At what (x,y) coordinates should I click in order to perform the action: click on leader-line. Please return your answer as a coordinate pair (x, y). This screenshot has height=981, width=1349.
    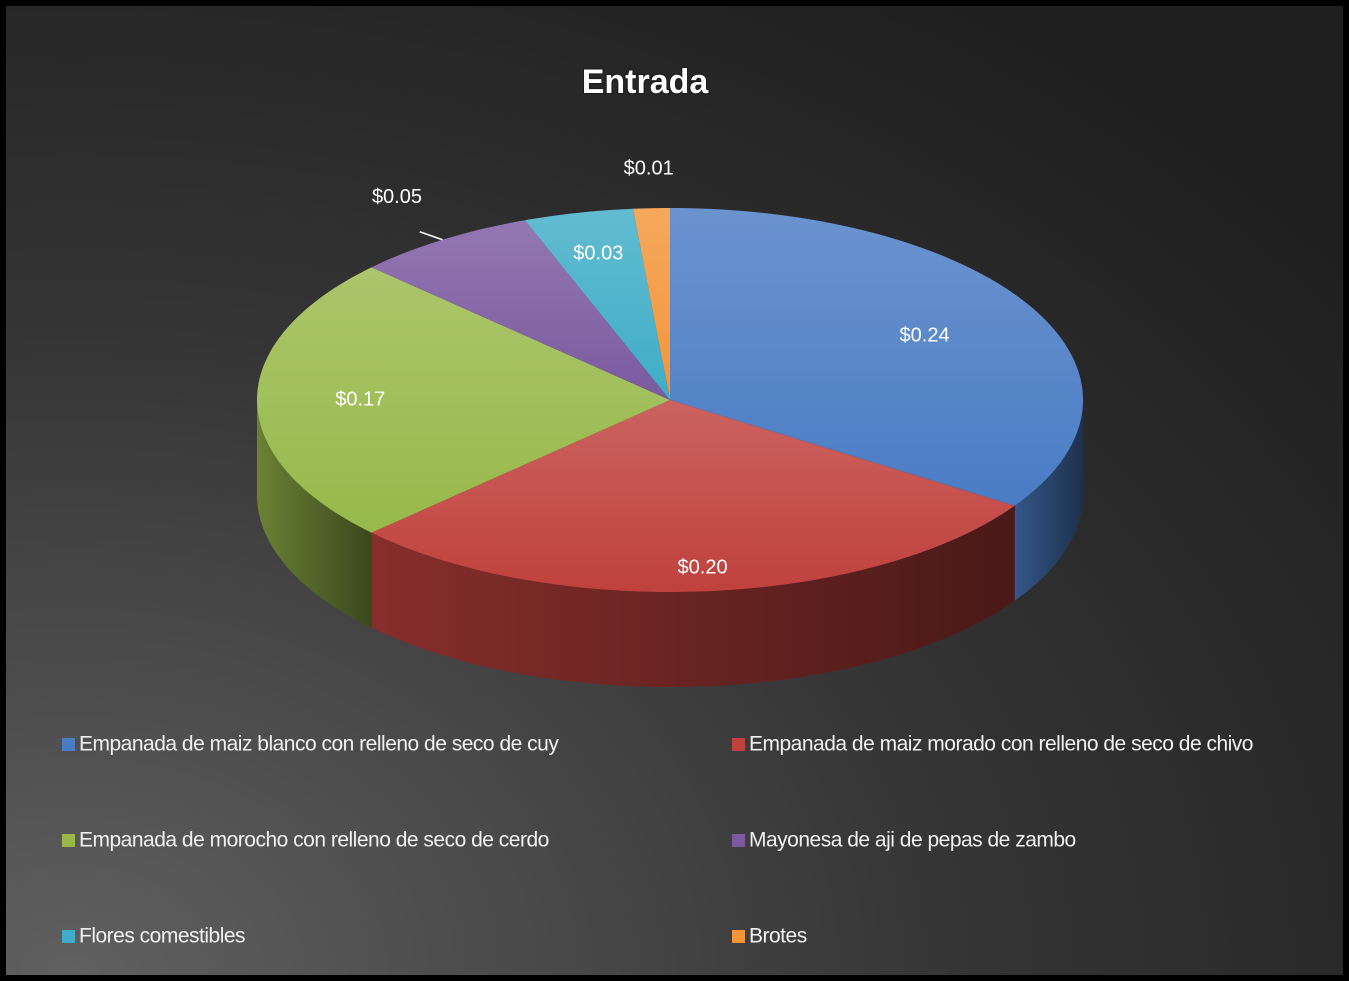
    Looking at the image, I should click on (431, 236).